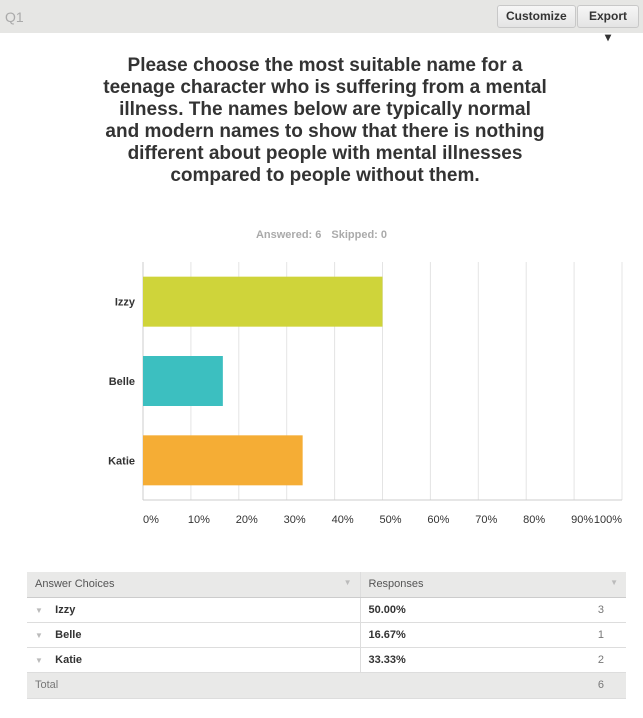 Image resolution: width=643 pixels, height=718 pixels. I want to click on question-number: Q1, so click(14, 17).